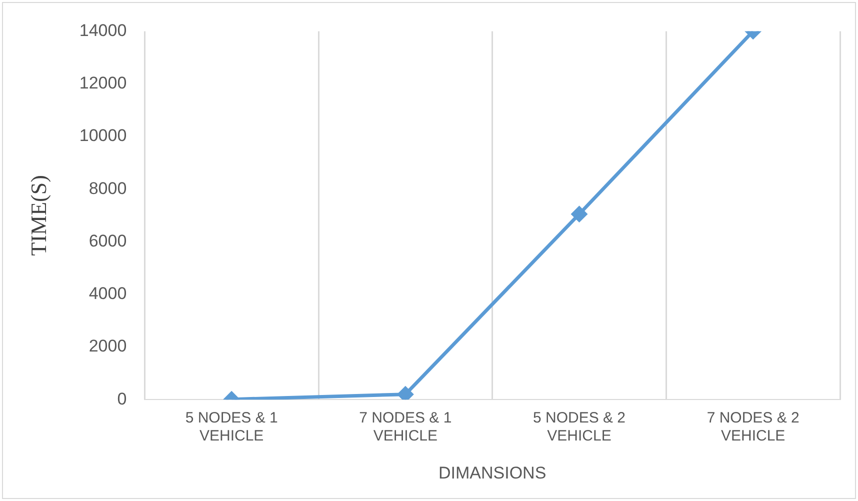  What do you see at coordinates (405, 427) in the screenshot?
I see `x-tick-label: 7 NODES & 1 VEHICLE` at bounding box center [405, 427].